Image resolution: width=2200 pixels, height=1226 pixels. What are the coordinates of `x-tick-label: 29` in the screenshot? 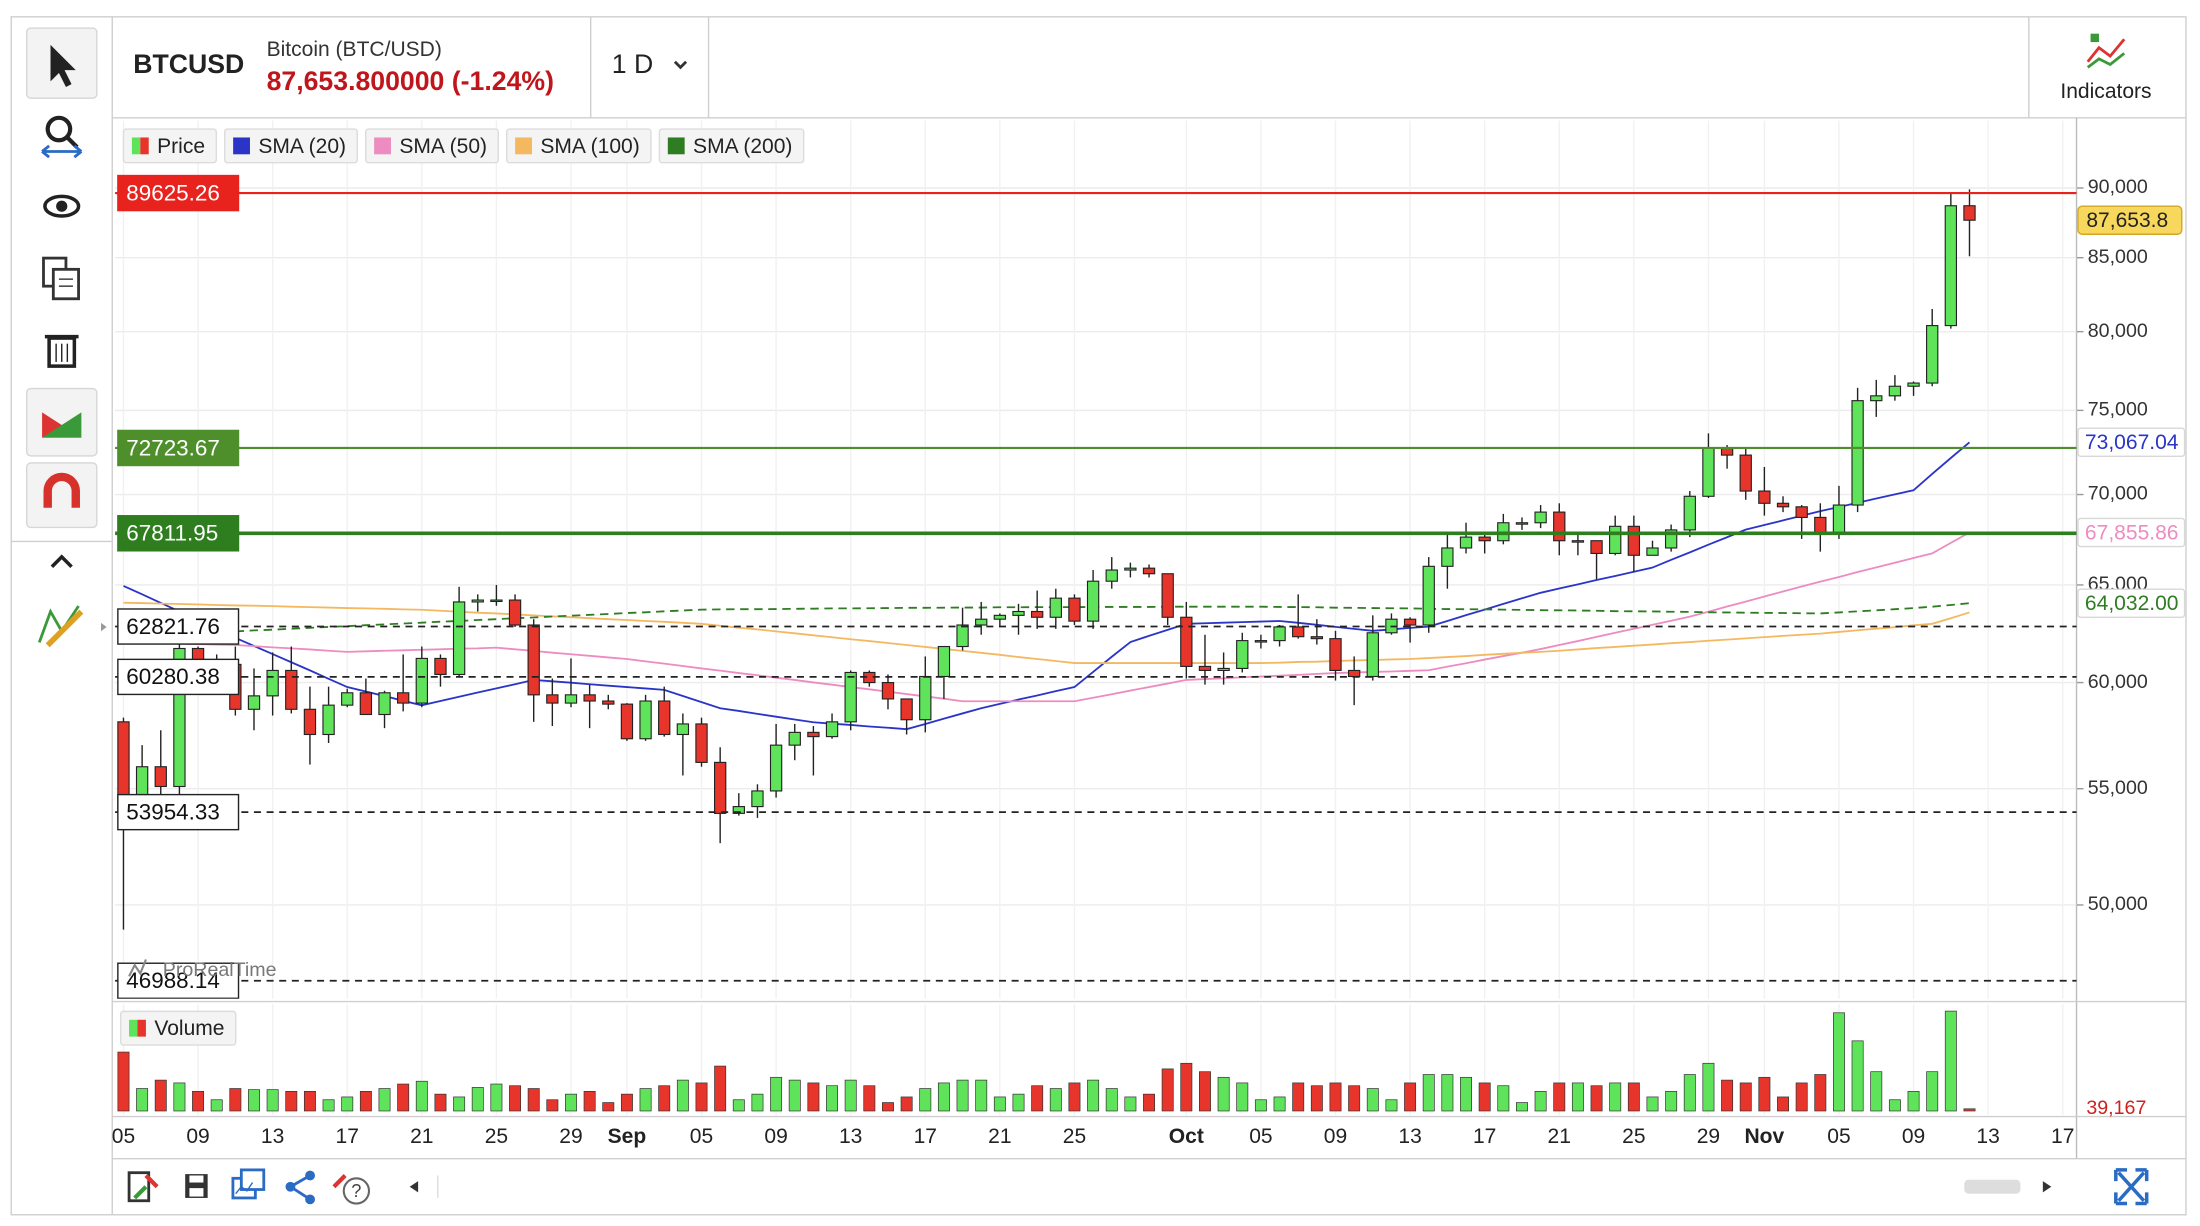 It's located at (1708, 1136).